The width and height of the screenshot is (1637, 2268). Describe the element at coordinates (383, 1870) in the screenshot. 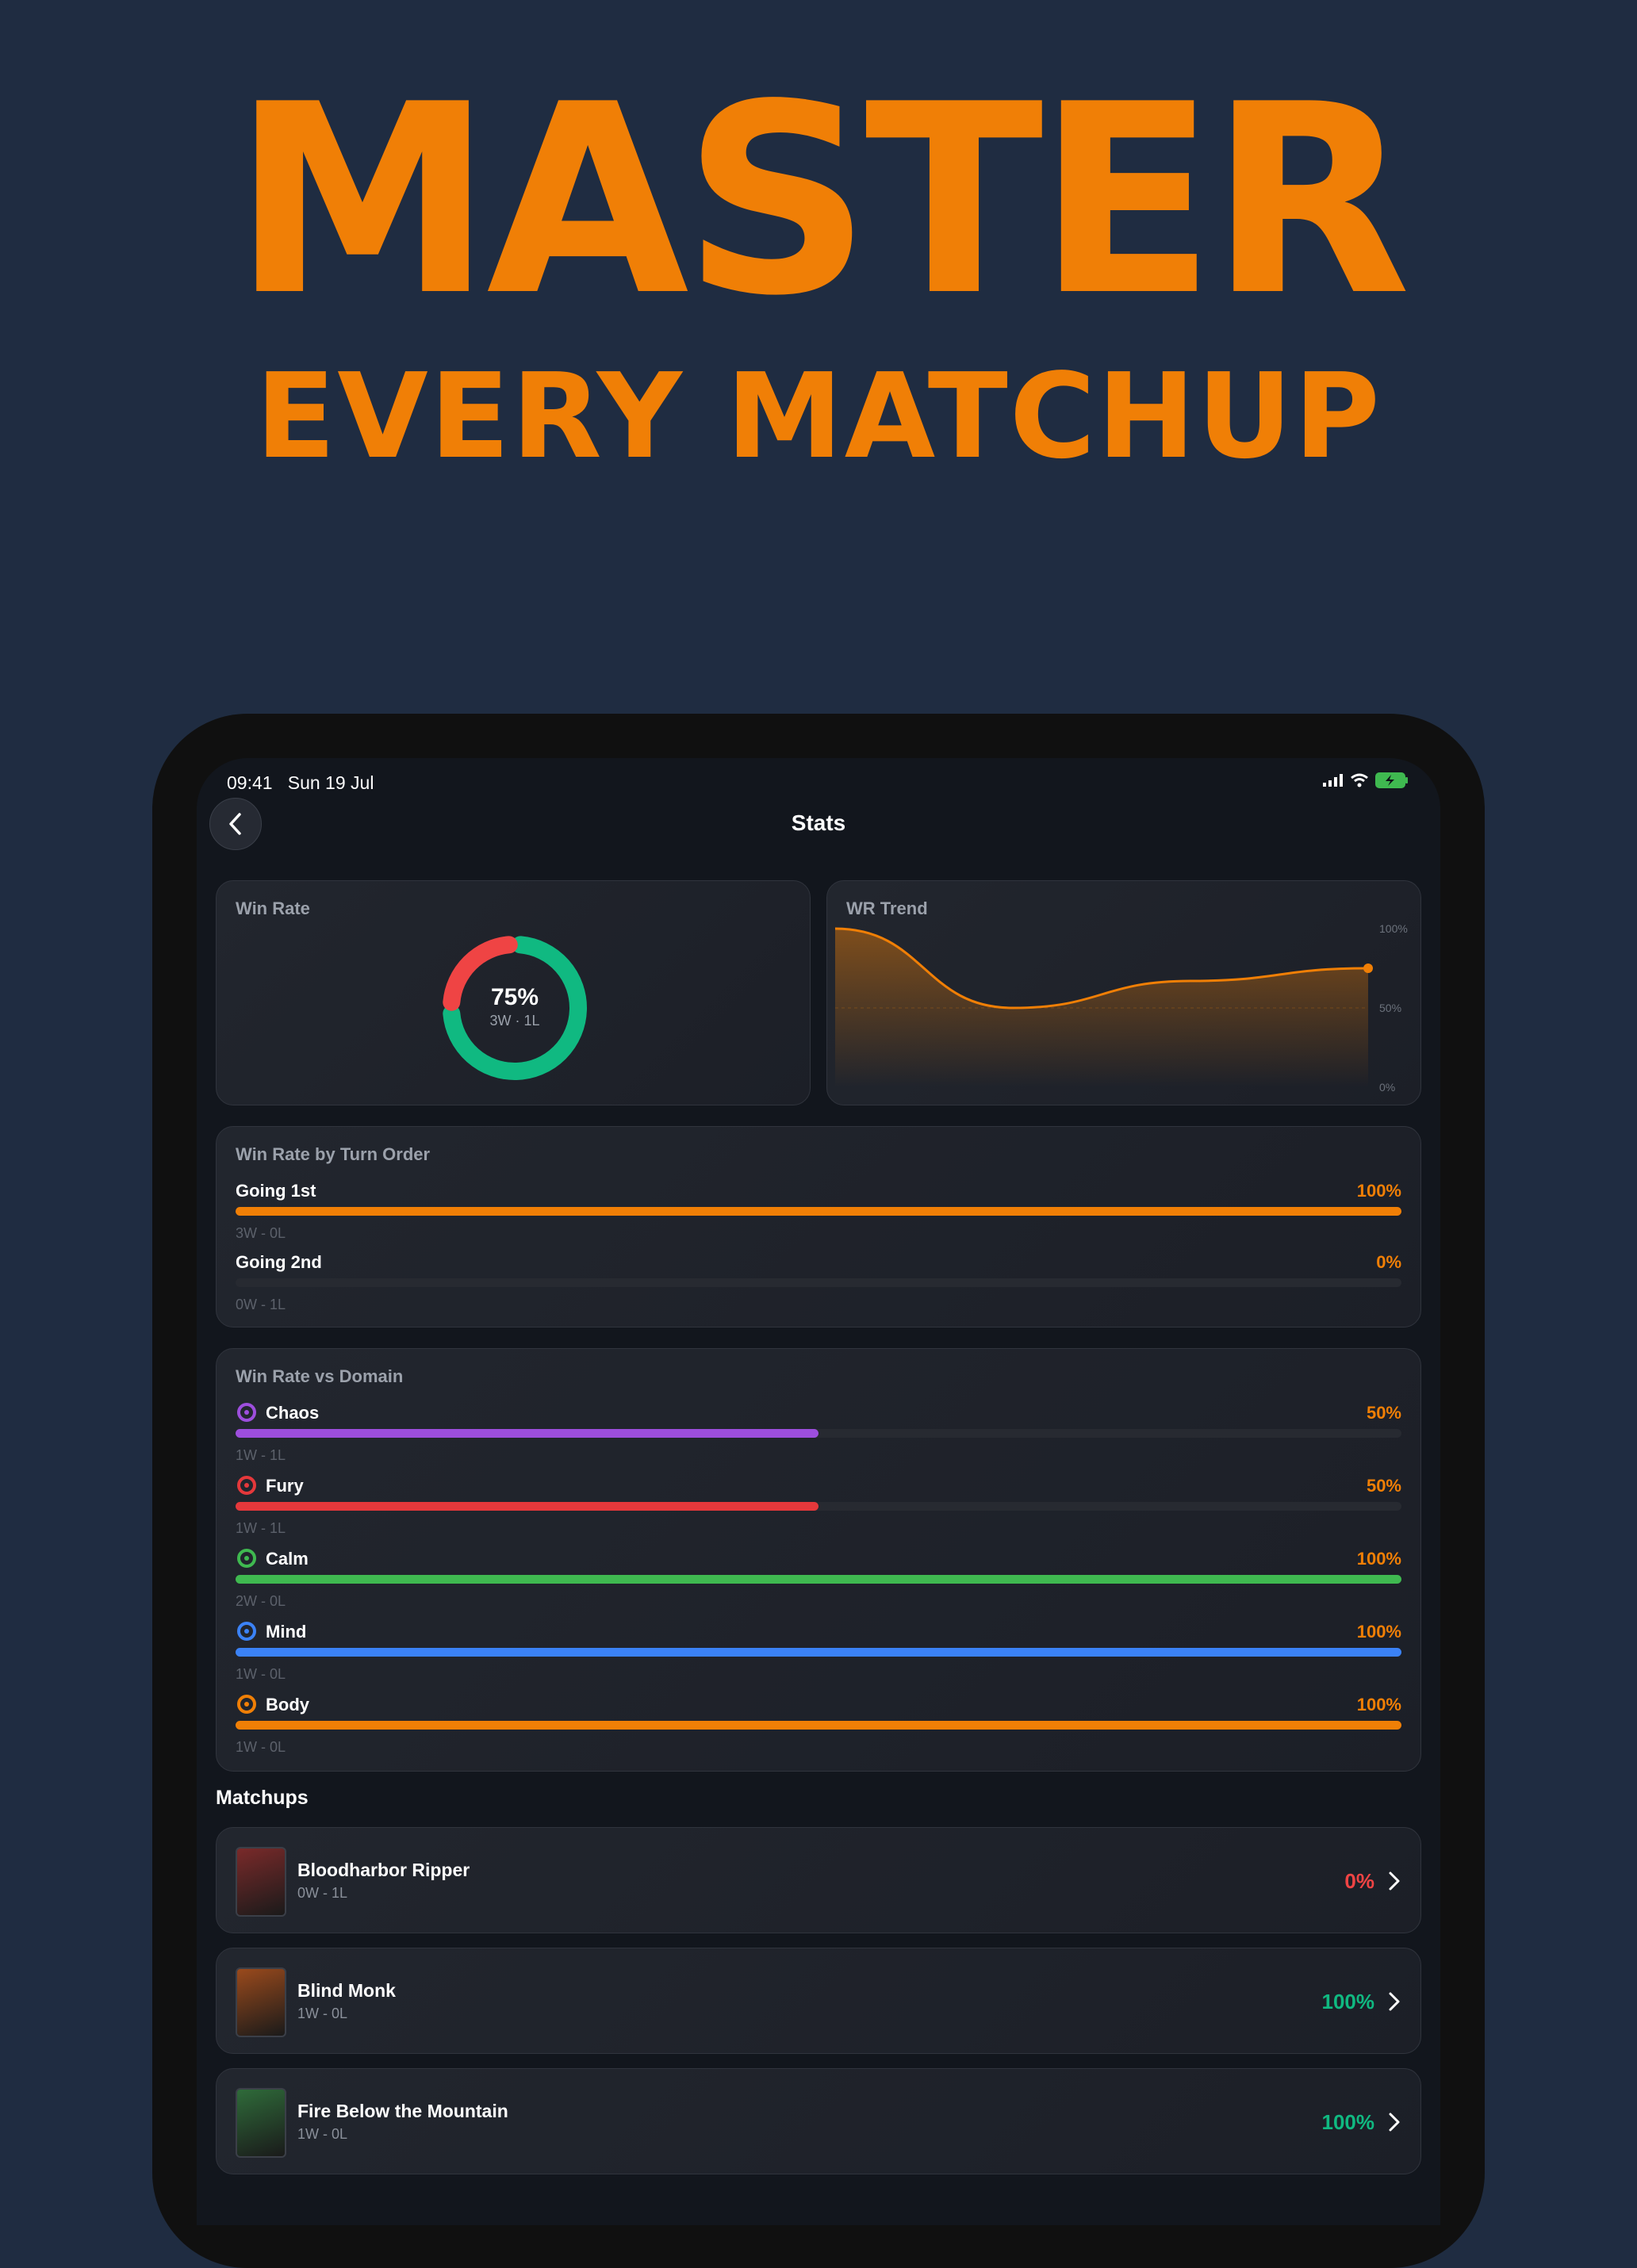

I see `matchup-name: Bloodharbor Ripper` at that location.